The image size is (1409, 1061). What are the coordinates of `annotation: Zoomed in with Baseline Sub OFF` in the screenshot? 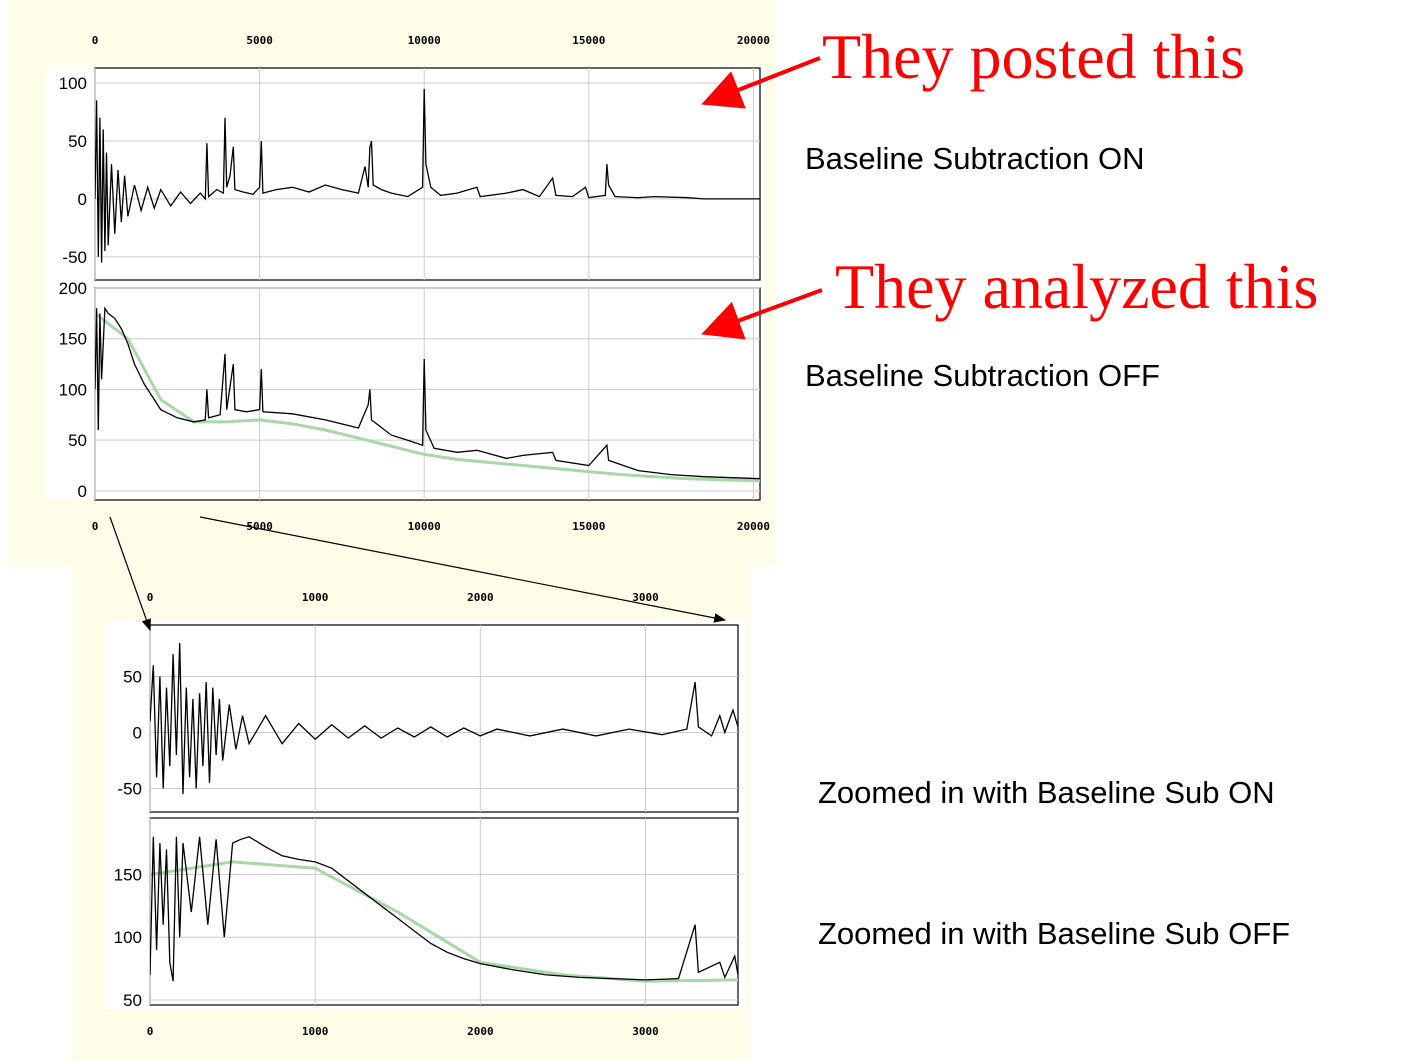 It's located at (1054, 933).